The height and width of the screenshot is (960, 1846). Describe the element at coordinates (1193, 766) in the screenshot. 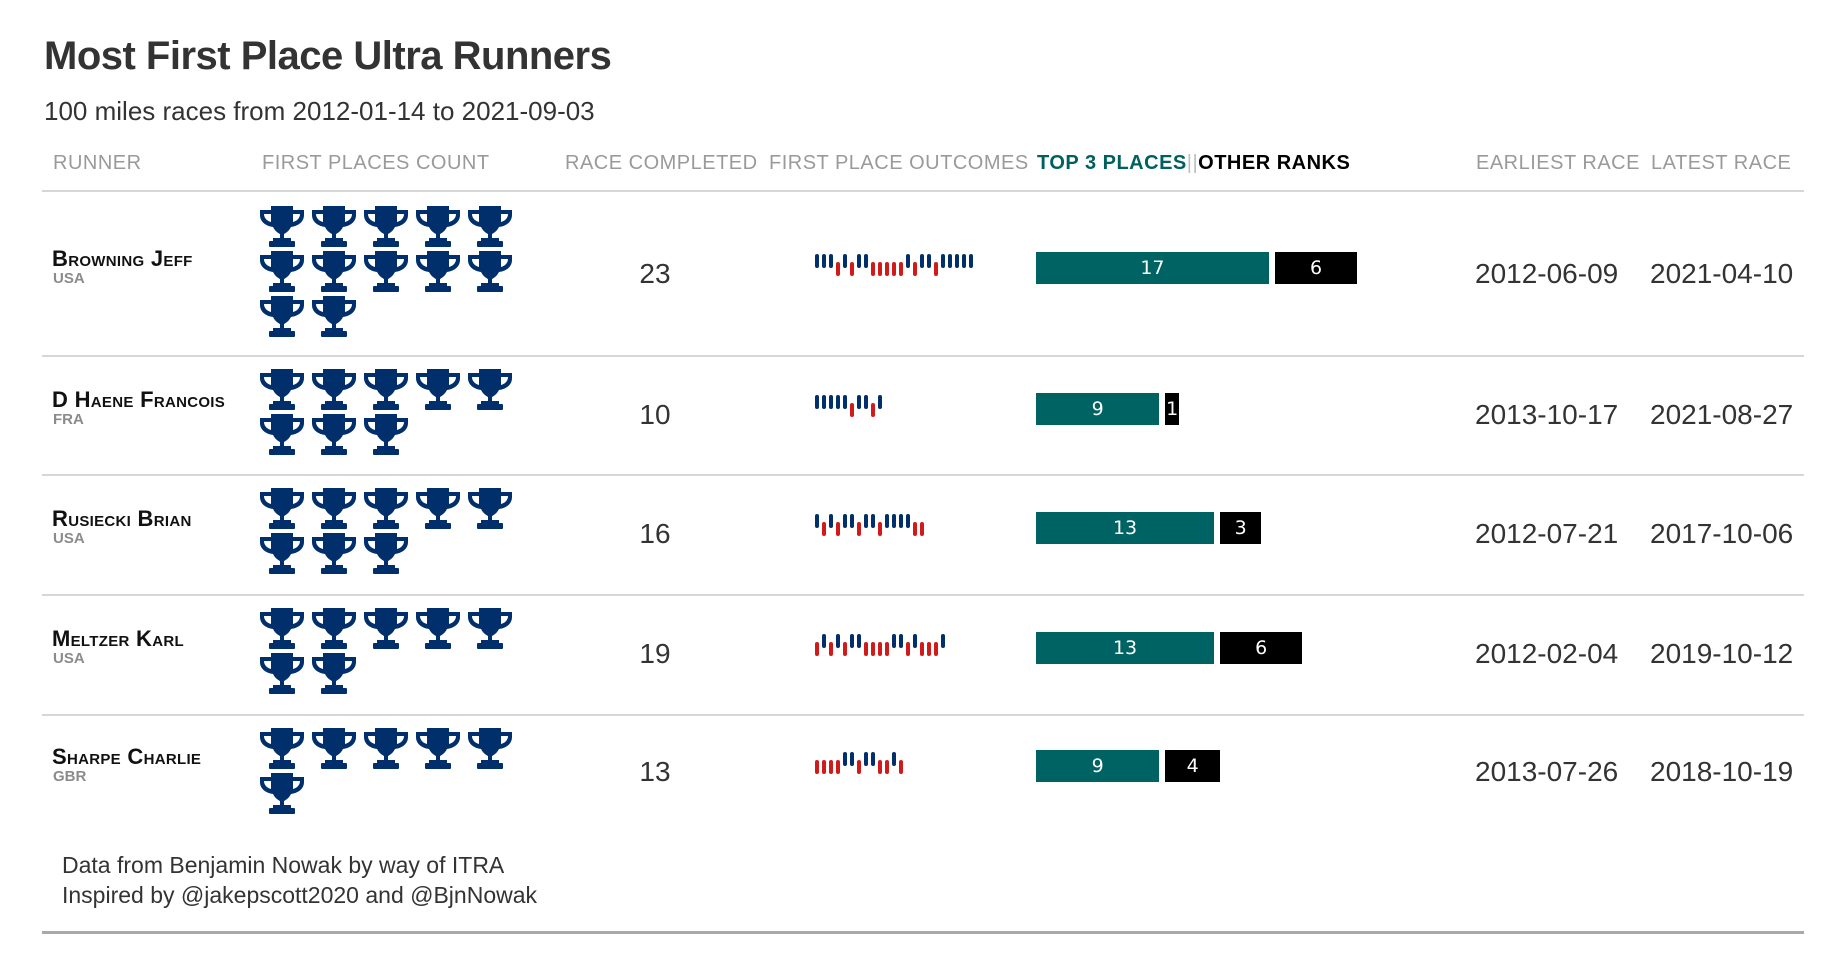

I see `other-ranks-segment: 4` at that location.